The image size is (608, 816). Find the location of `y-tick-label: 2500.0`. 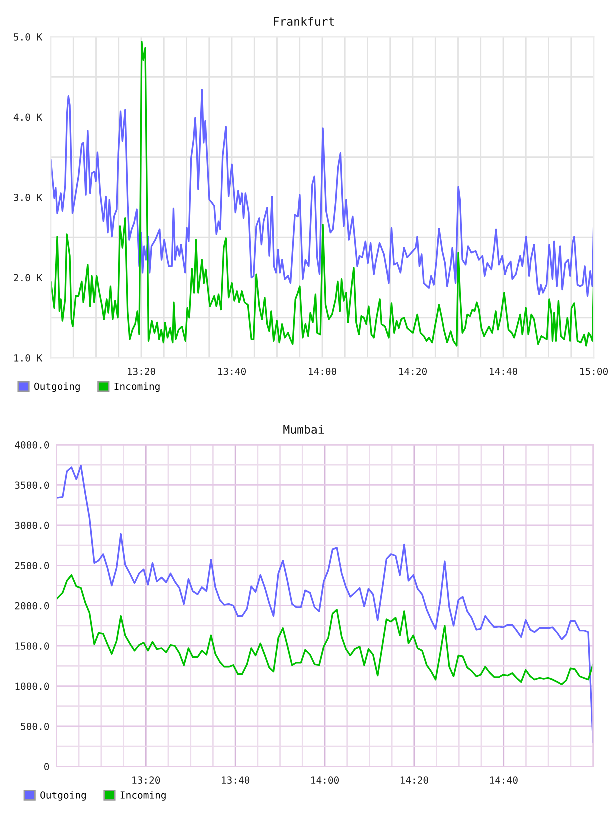

y-tick-label: 2500.0 is located at coordinates (32, 566).